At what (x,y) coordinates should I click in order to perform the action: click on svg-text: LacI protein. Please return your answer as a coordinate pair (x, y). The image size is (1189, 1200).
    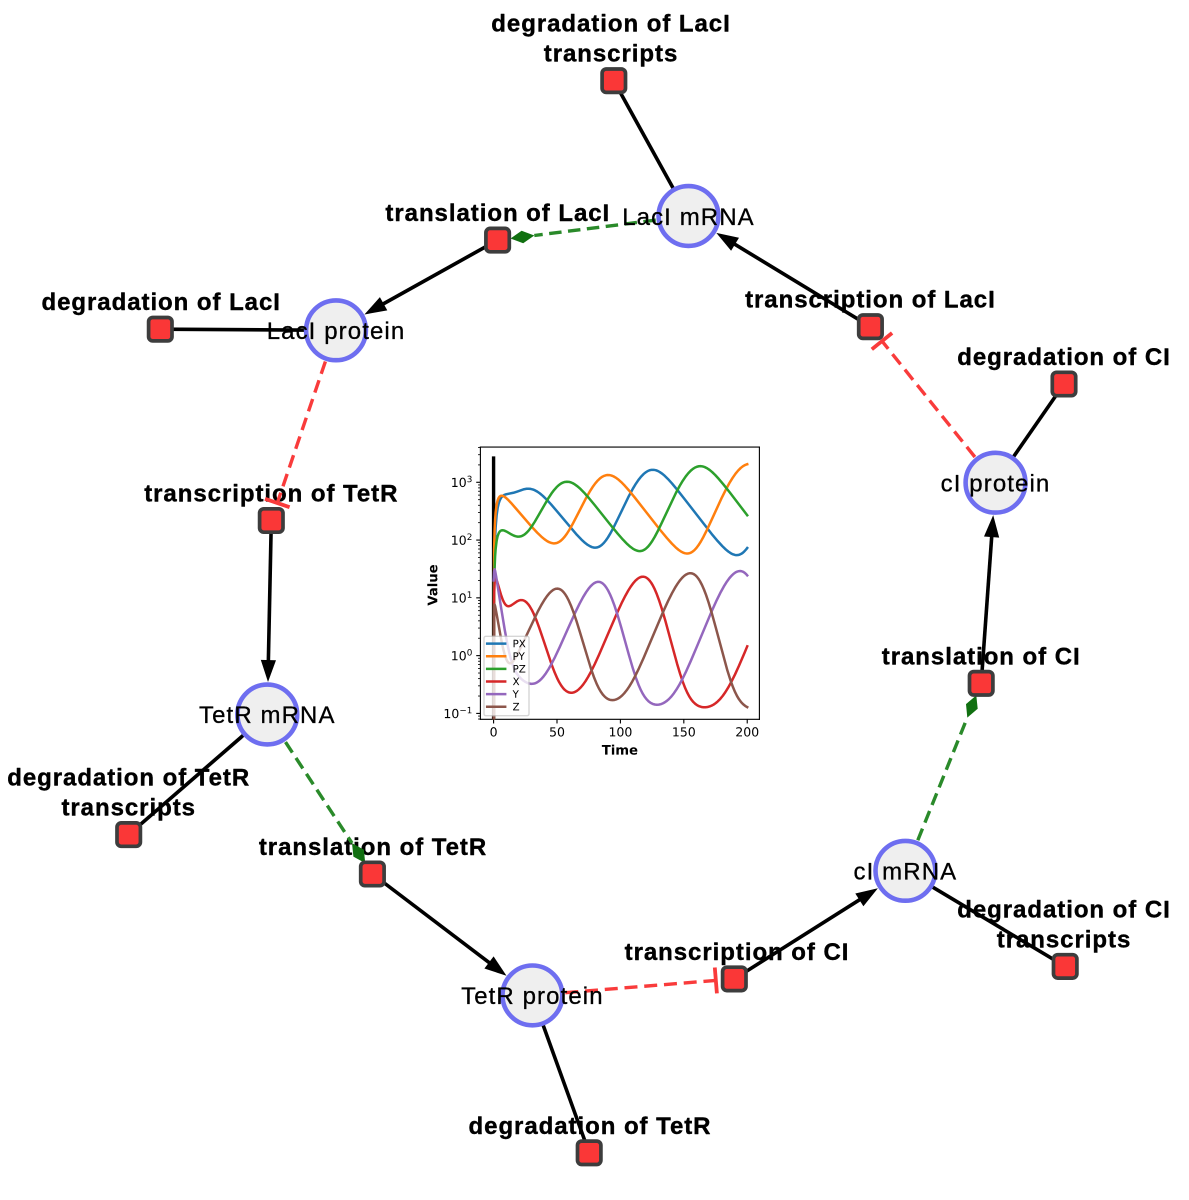
    Looking at the image, I should click on (336, 331).